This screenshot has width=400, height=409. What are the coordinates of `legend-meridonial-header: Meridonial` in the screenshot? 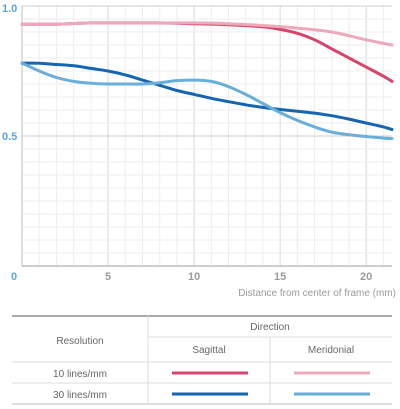 It's located at (331, 350).